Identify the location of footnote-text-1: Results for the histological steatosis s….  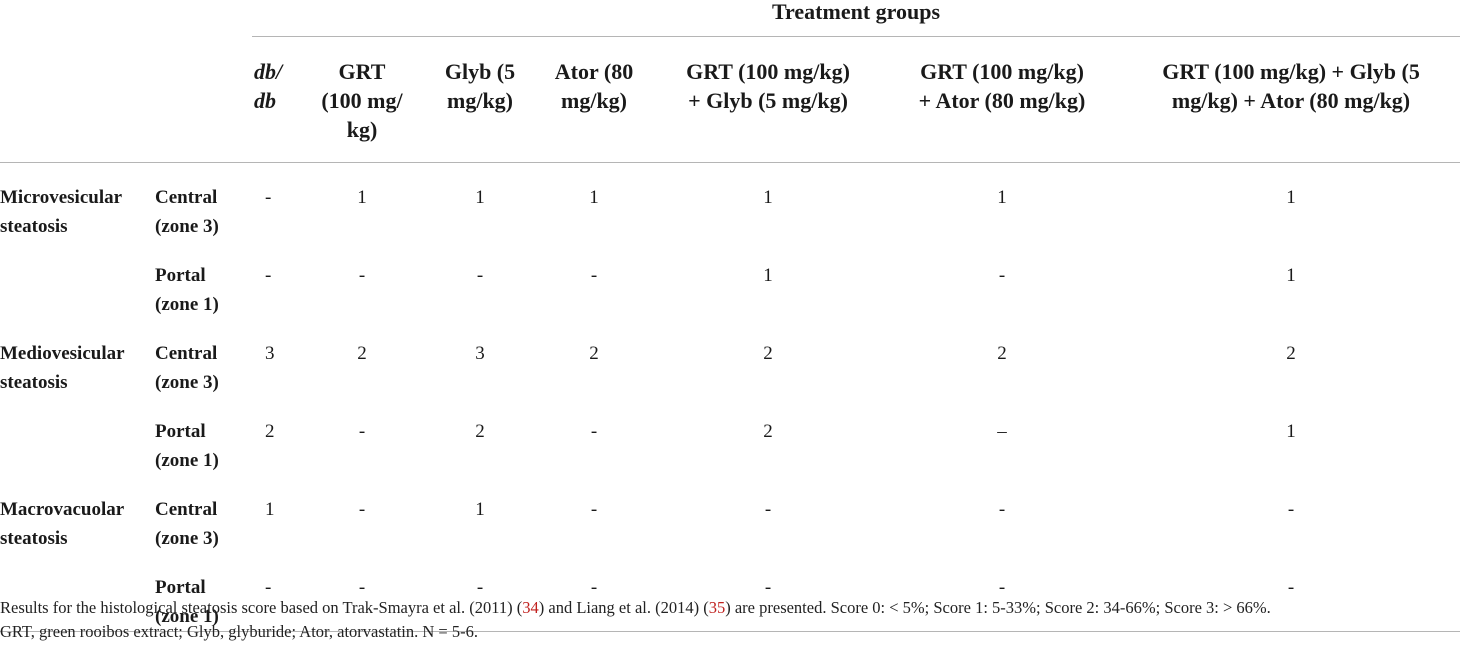
(261, 607).